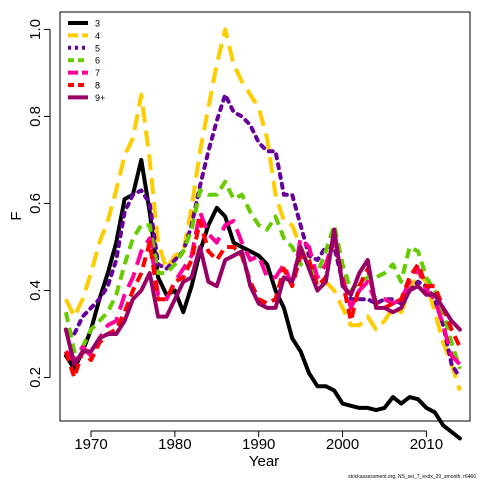 This screenshot has width=480, height=480. I want to click on y-tick-label: 0.6, so click(35, 203).